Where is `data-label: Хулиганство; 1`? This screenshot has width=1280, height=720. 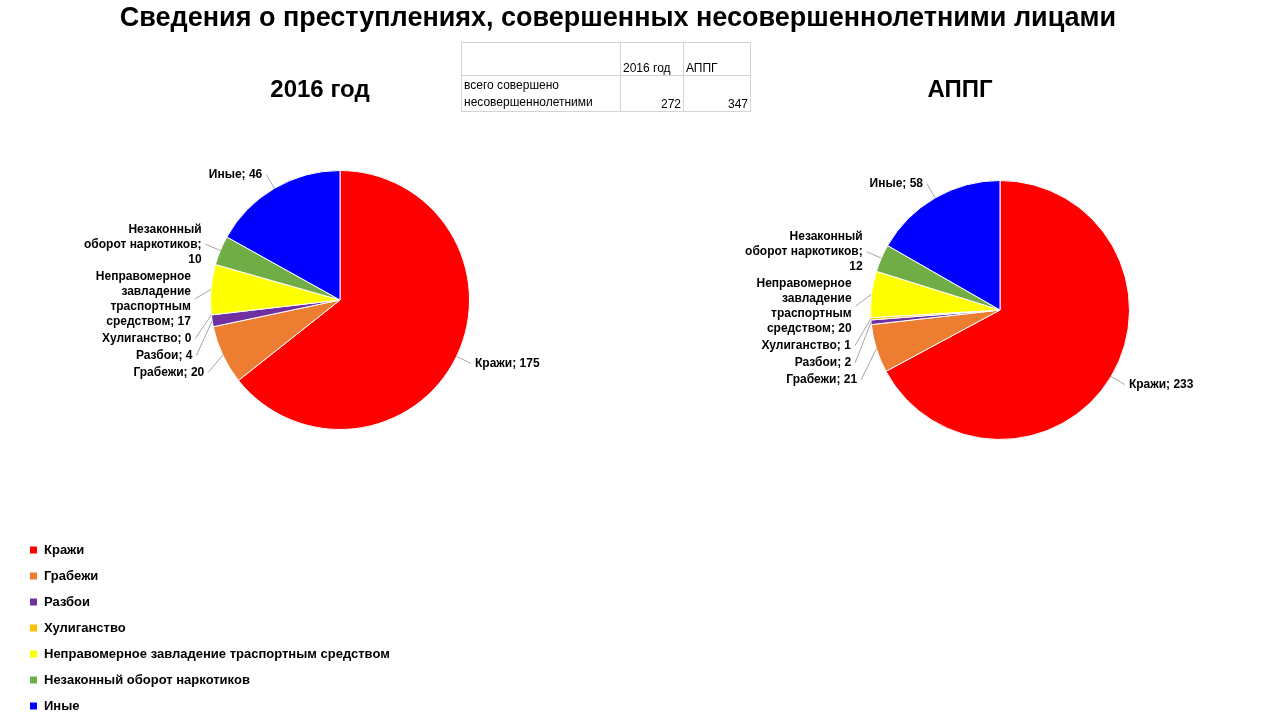
data-label: Хулиганство; 1 is located at coordinates (806, 345).